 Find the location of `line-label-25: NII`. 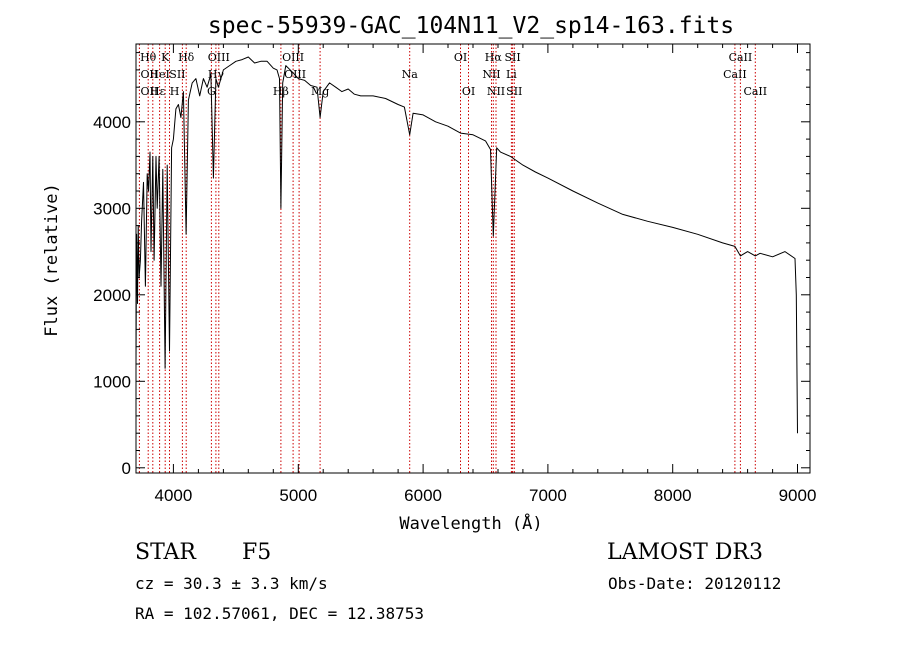

line-label-25: NII is located at coordinates (496, 91).